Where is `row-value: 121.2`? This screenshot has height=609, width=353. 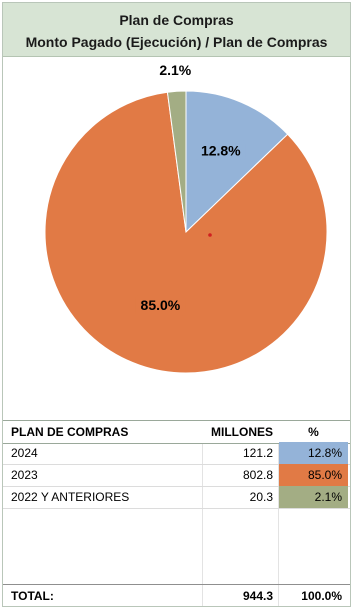 row-value: 121.2 is located at coordinates (257, 453).